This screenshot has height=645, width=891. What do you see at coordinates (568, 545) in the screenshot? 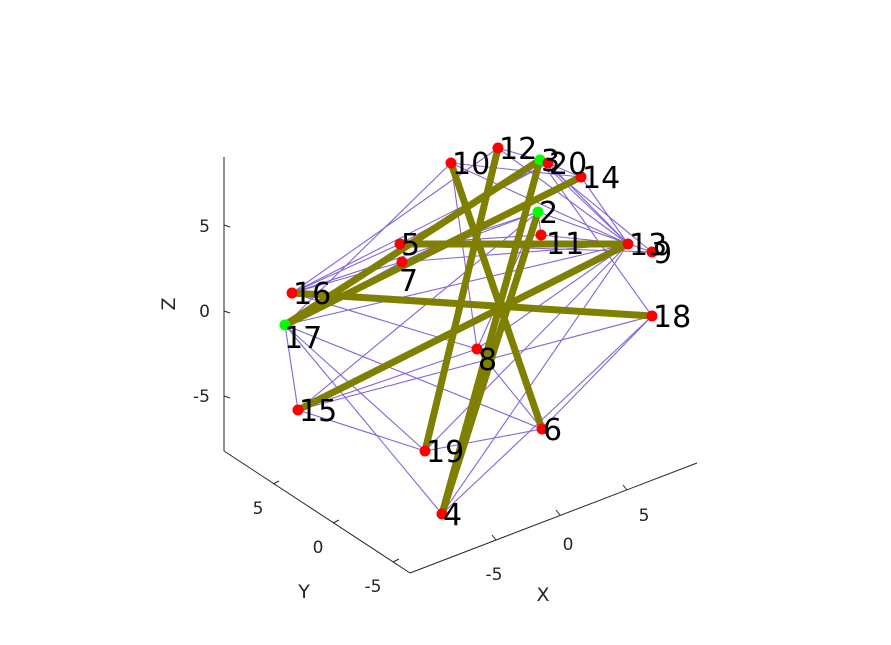
I see `x-tick-label-0: 0` at bounding box center [568, 545].